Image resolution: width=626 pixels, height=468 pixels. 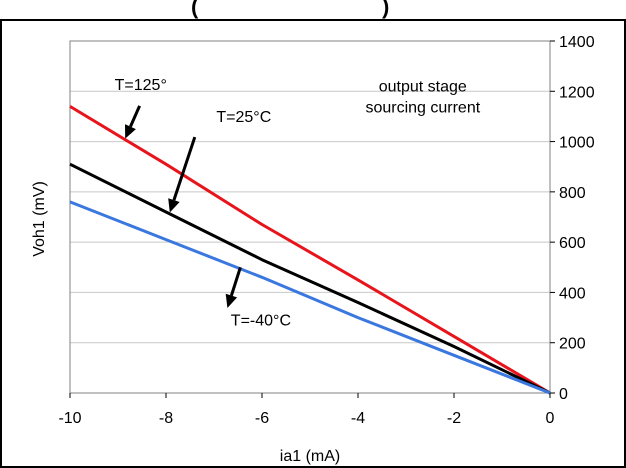 I want to click on y-tick-label-400: 400, so click(x=572, y=293).